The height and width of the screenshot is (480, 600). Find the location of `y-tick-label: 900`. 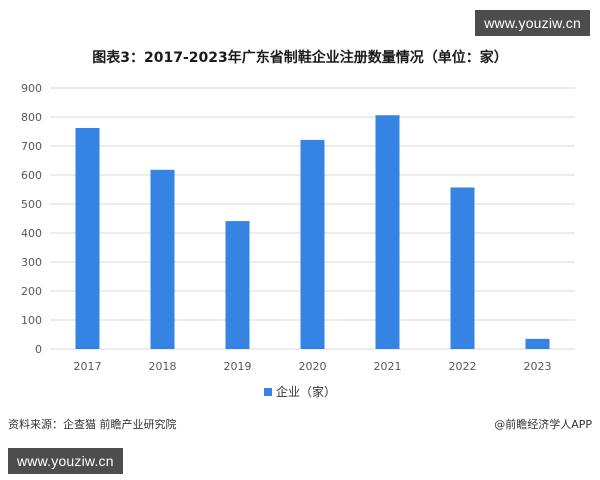

y-tick-label: 900 is located at coordinates (31, 88).